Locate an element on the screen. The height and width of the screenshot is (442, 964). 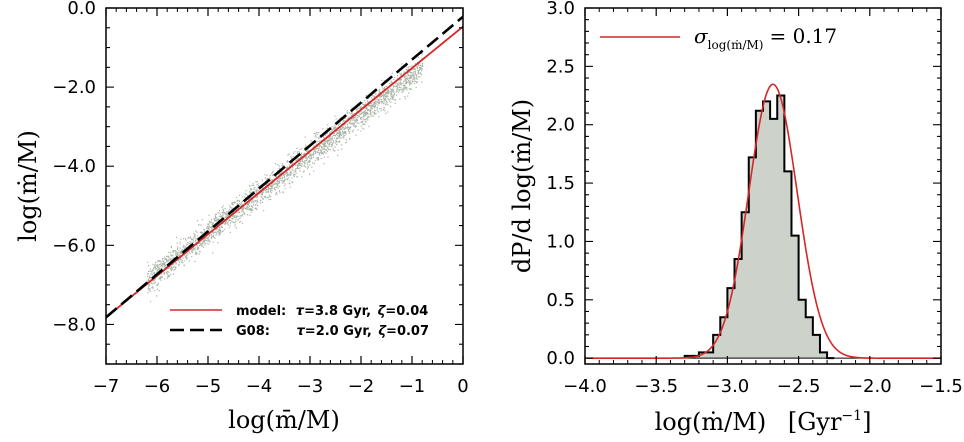
x-tick-label: −2.0 is located at coordinates (870, 386).